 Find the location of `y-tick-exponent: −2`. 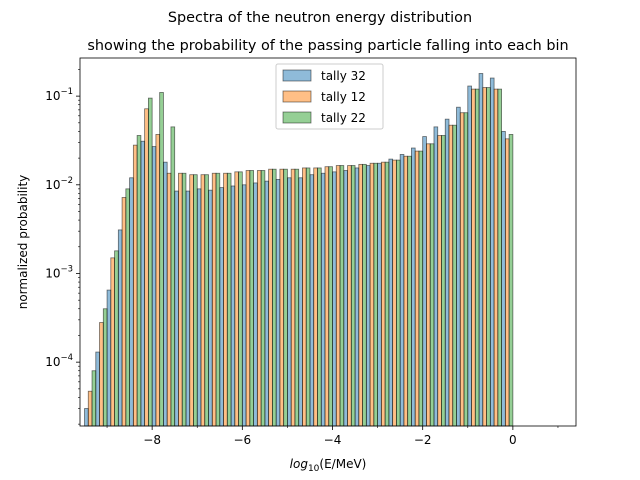

y-tick-exponent: −2 is located at coordinates (66, 181).